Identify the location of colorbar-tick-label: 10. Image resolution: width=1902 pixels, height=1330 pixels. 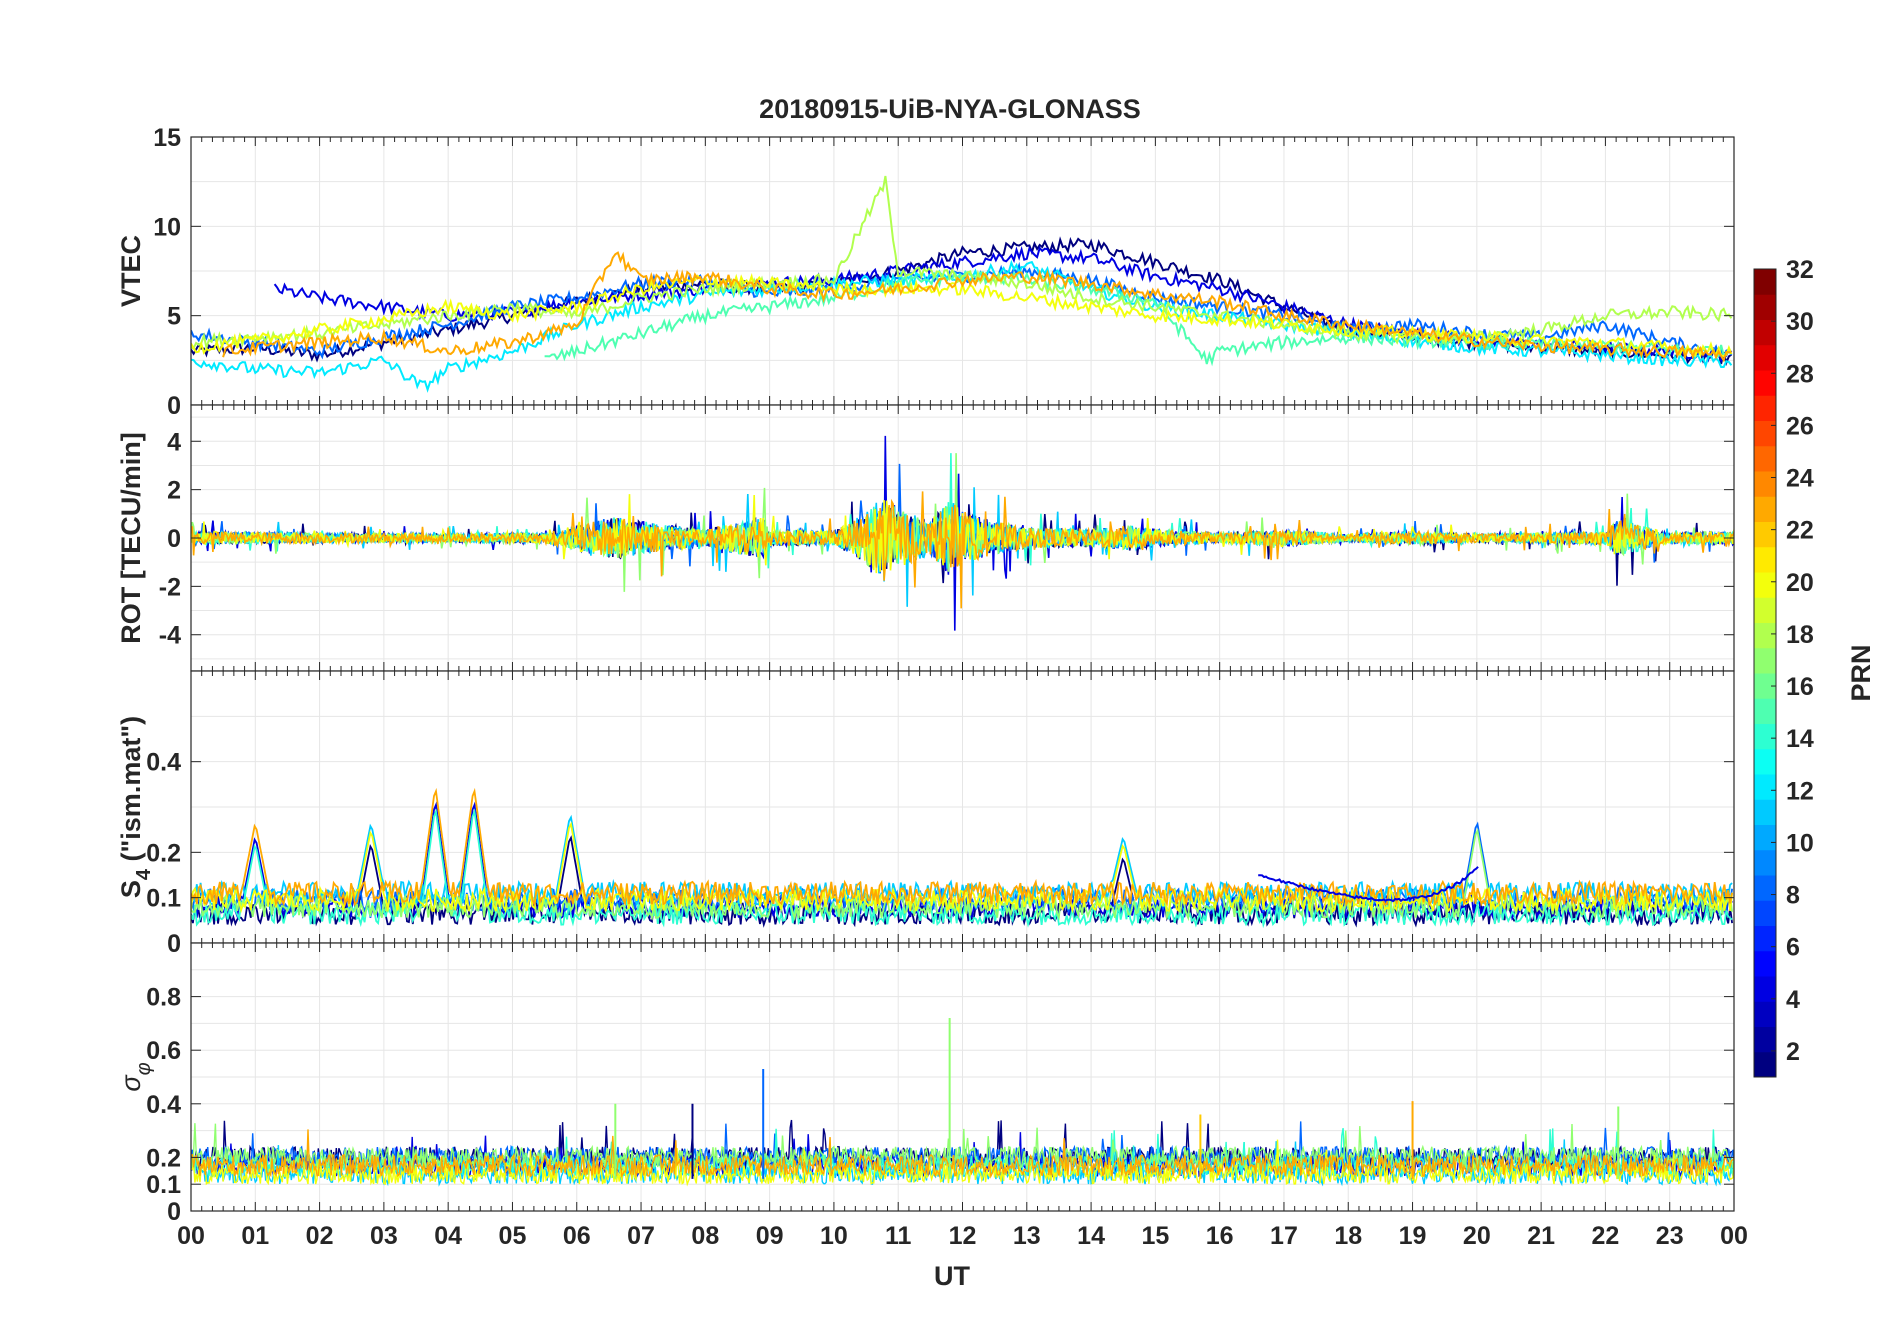
(1800, 843).